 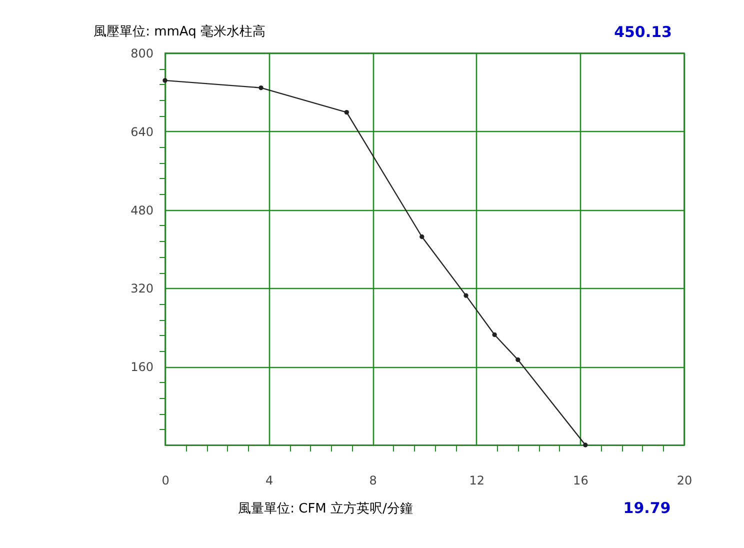 I want to click on x-tick-label: 0, so click(x=166, y=481).